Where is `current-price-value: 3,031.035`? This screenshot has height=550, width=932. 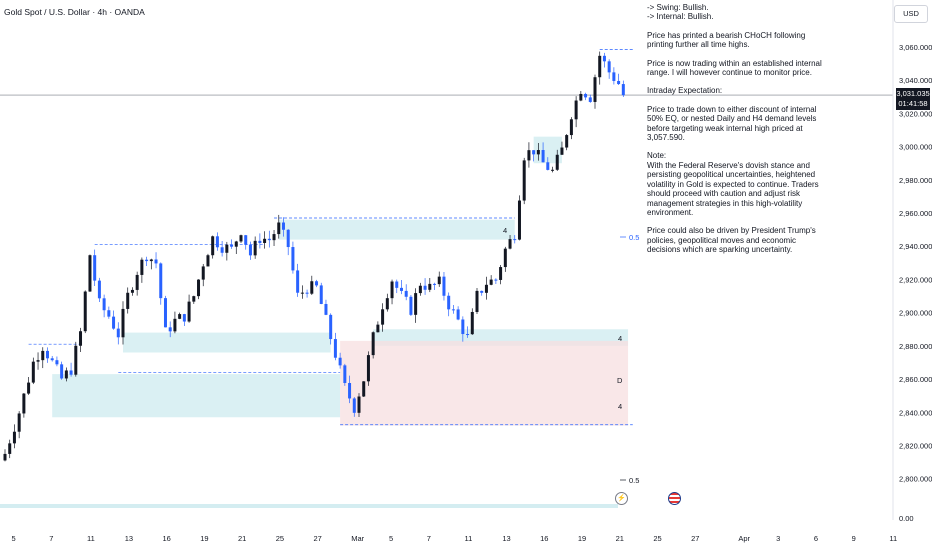
current-price-value: 3,031.035 is located at coordinates (913, 93).